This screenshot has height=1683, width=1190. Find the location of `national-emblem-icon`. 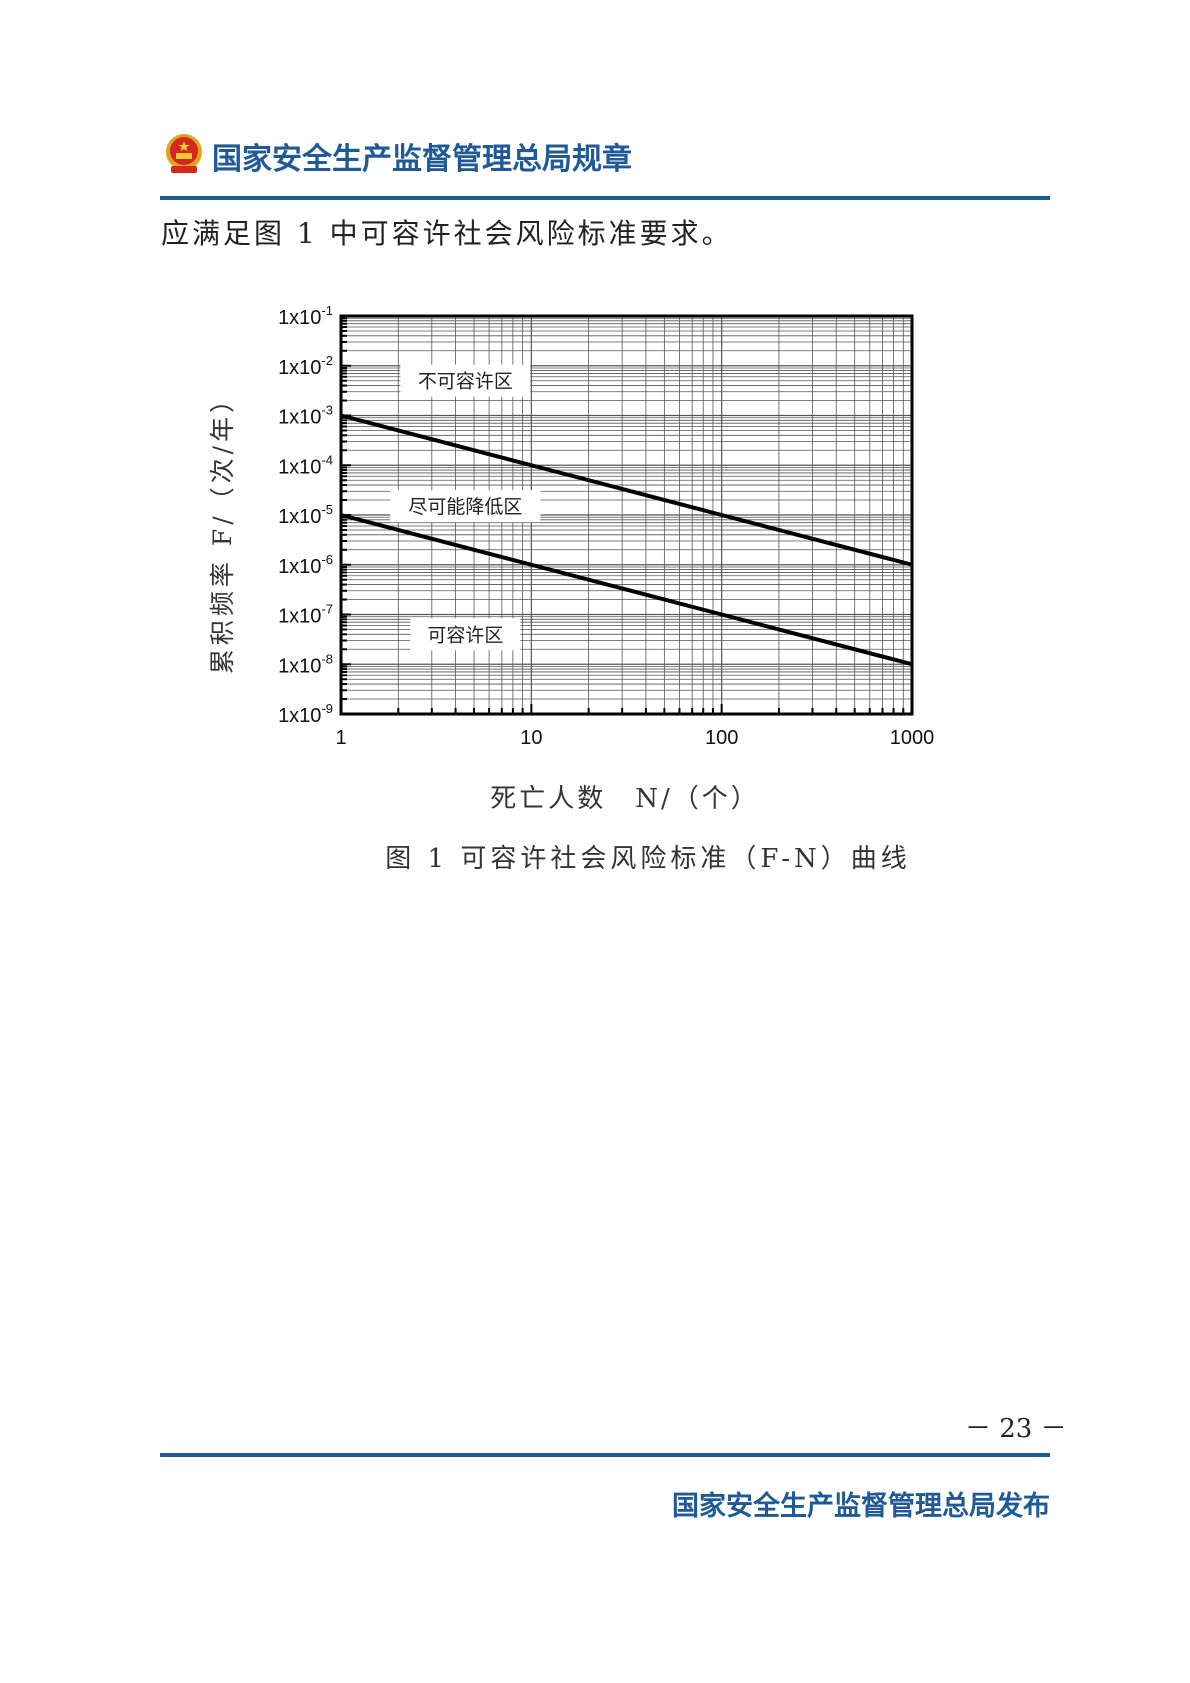

national-emblem-icon is located at coordinates (184, 153).